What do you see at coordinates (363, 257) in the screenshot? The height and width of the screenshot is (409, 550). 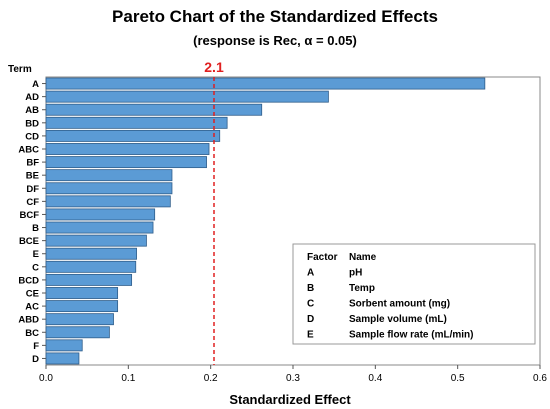 I see `legend-header-name: Name` at bounding box center [363, 257].